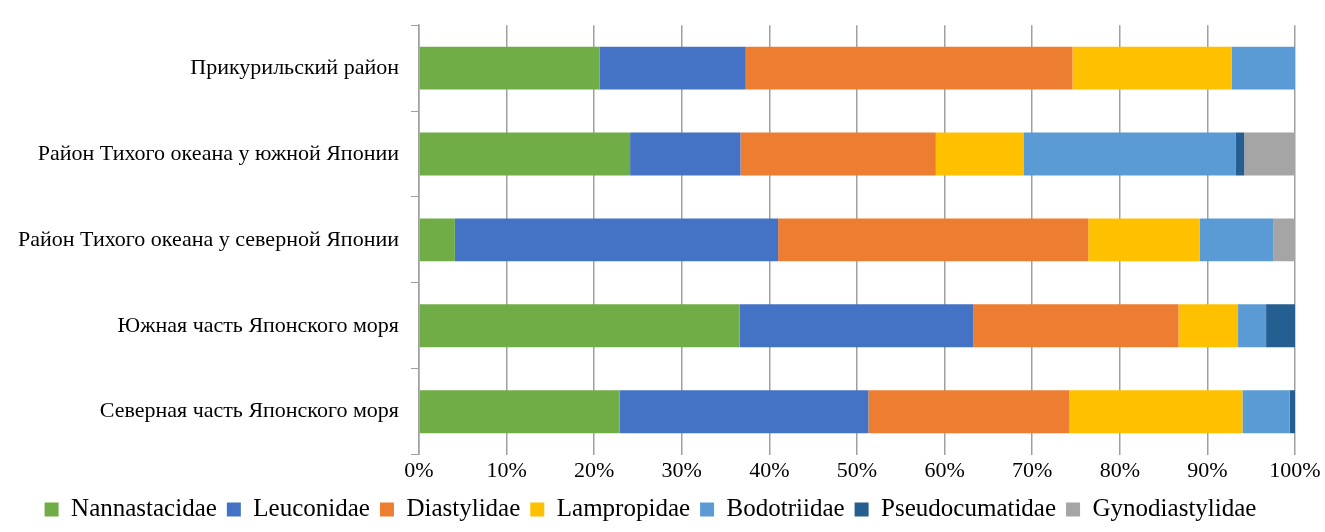  Describe the element at coordinates (506, 469) in the screenshot. I see `x-tick-label: 10%` at that location.